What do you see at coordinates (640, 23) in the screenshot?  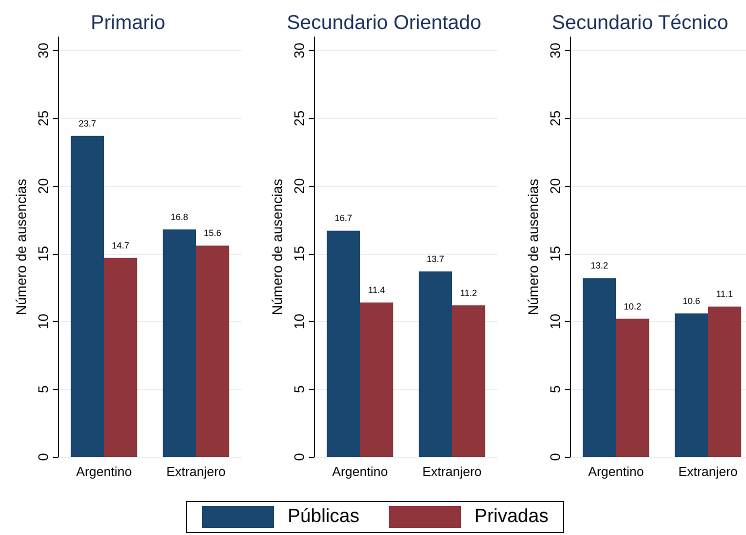 I see `chart-title: Secundario Técnico` at bounding box center [640, 23].